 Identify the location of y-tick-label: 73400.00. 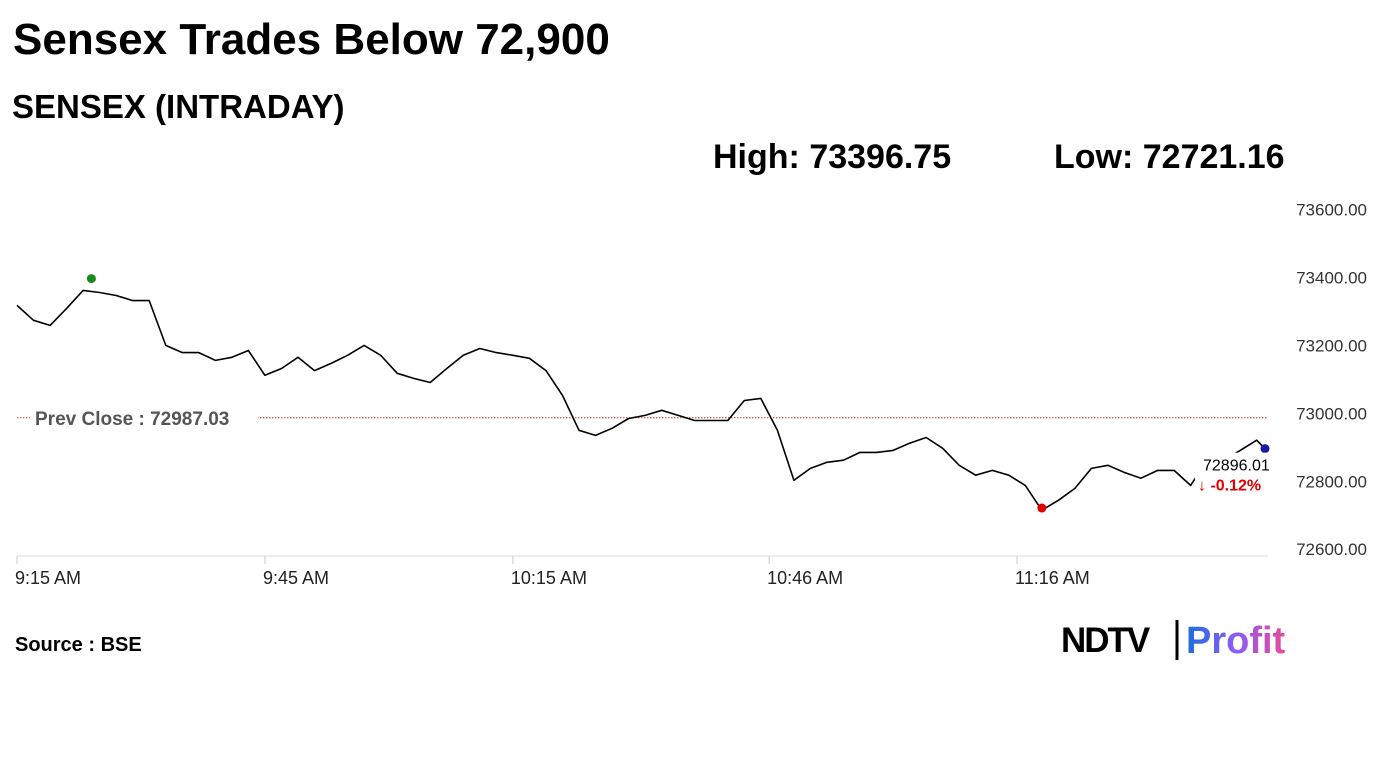
(1331, 278).